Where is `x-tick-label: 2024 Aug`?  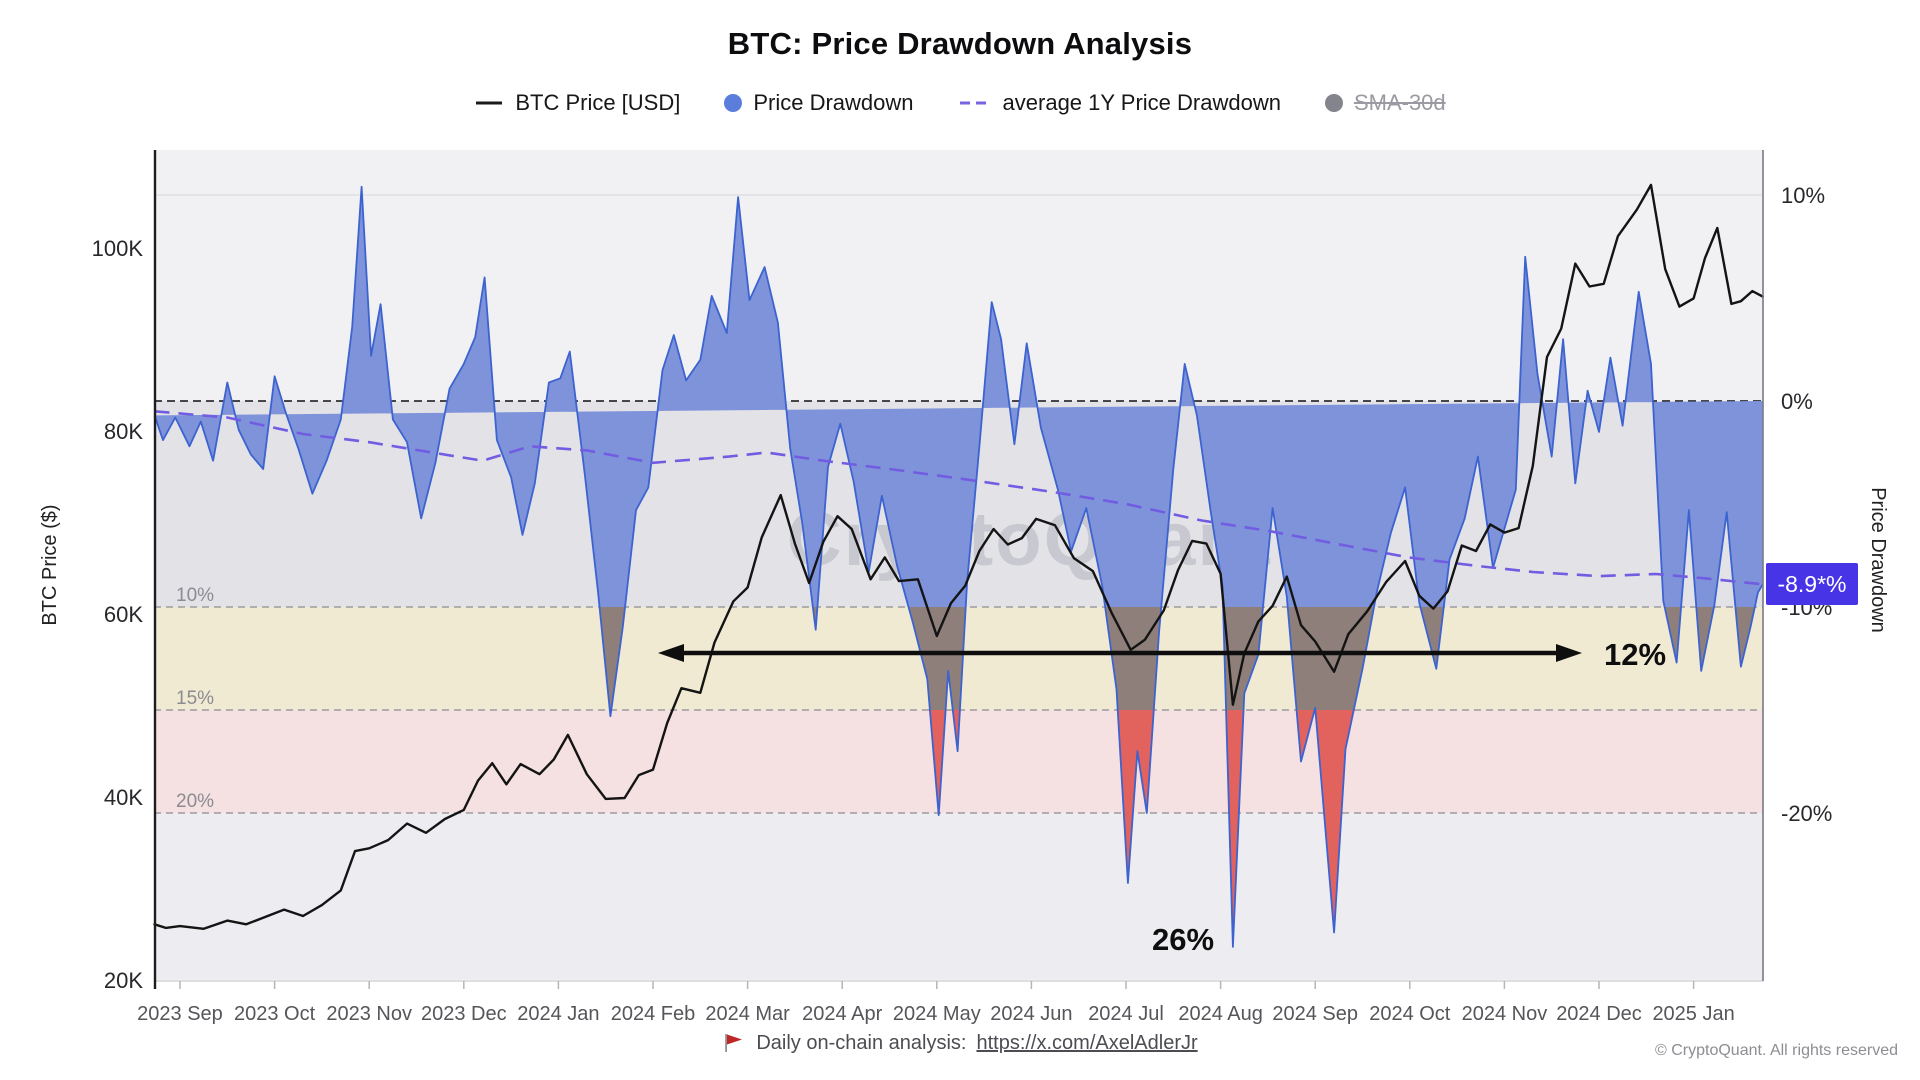
x-tick-label: 2024 Aug is located at coordinates (1220, 1014).